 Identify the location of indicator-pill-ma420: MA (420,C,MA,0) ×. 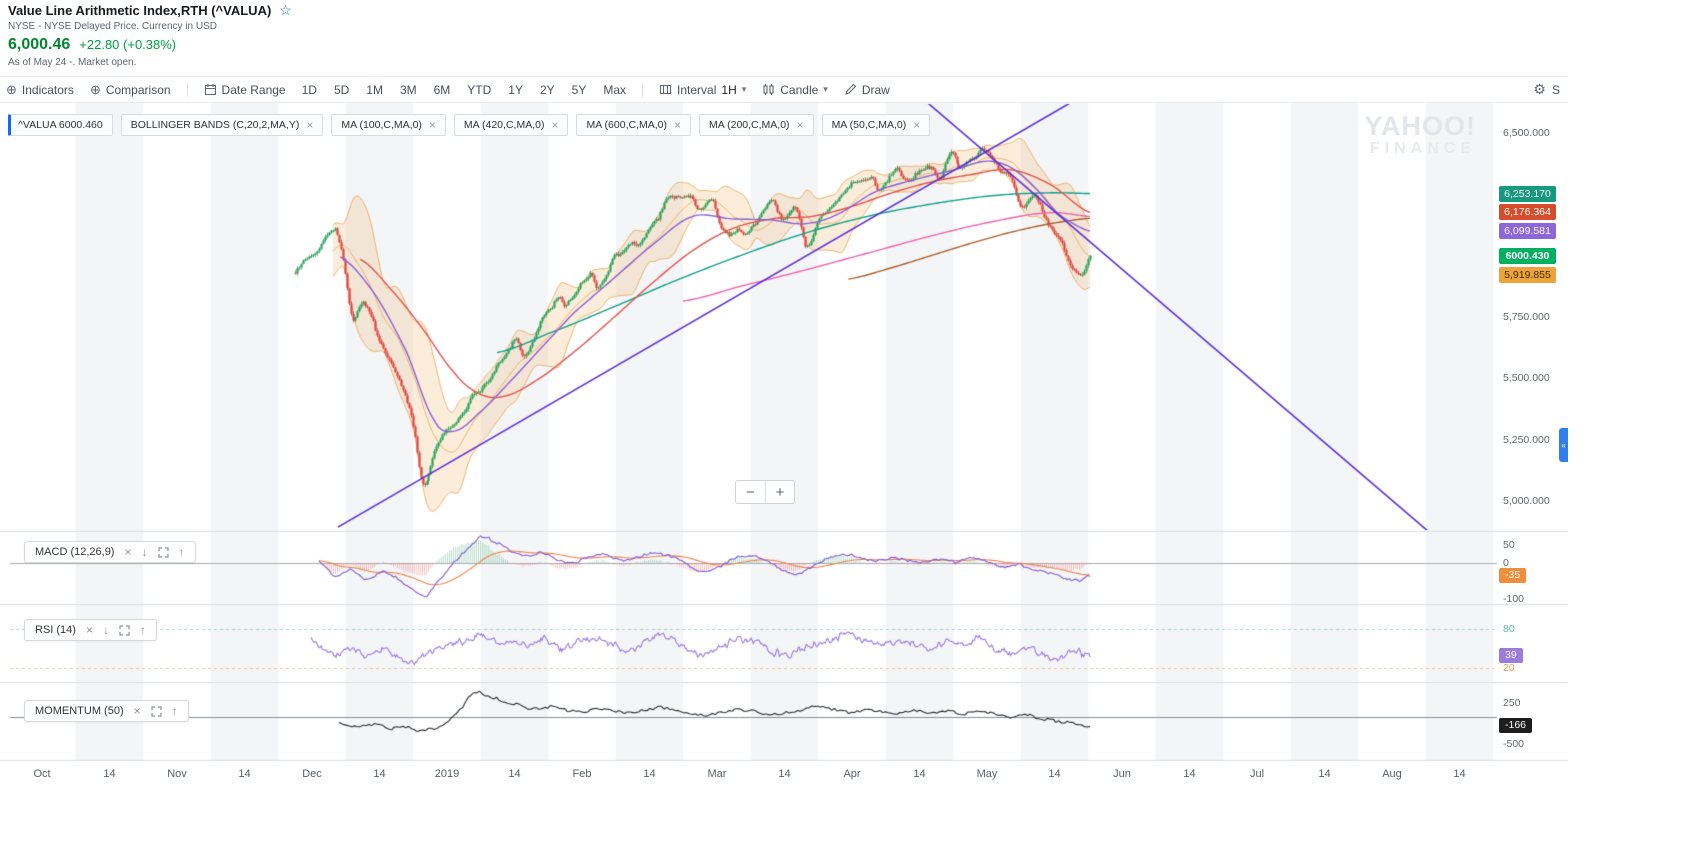
(511, 125).